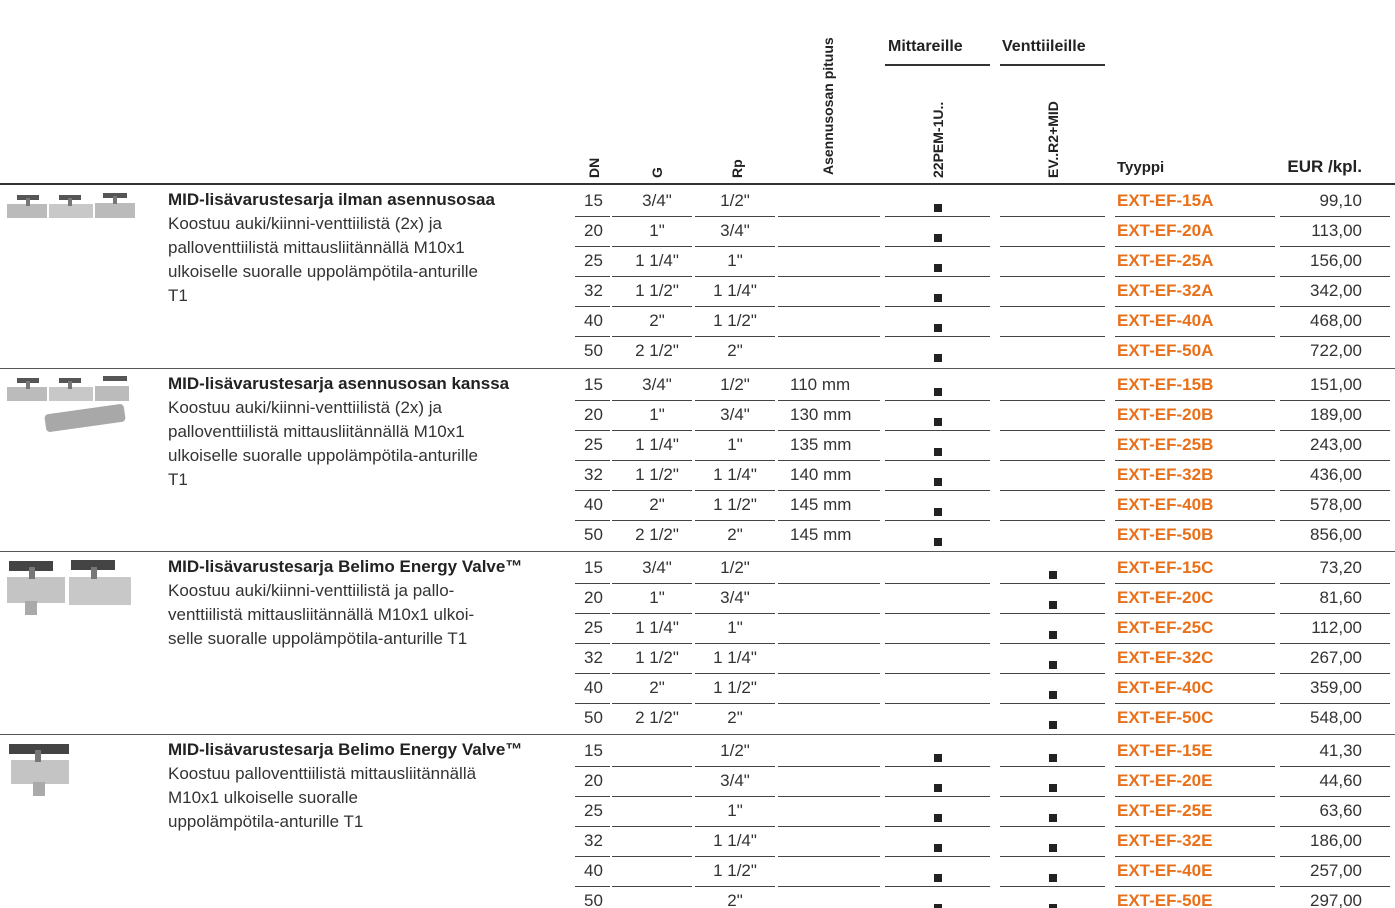 This screenshot has height=908, width=1395. Describe the element at coordinates (821, 504) in the screenshot. I see `length: 145 mm` at that location.